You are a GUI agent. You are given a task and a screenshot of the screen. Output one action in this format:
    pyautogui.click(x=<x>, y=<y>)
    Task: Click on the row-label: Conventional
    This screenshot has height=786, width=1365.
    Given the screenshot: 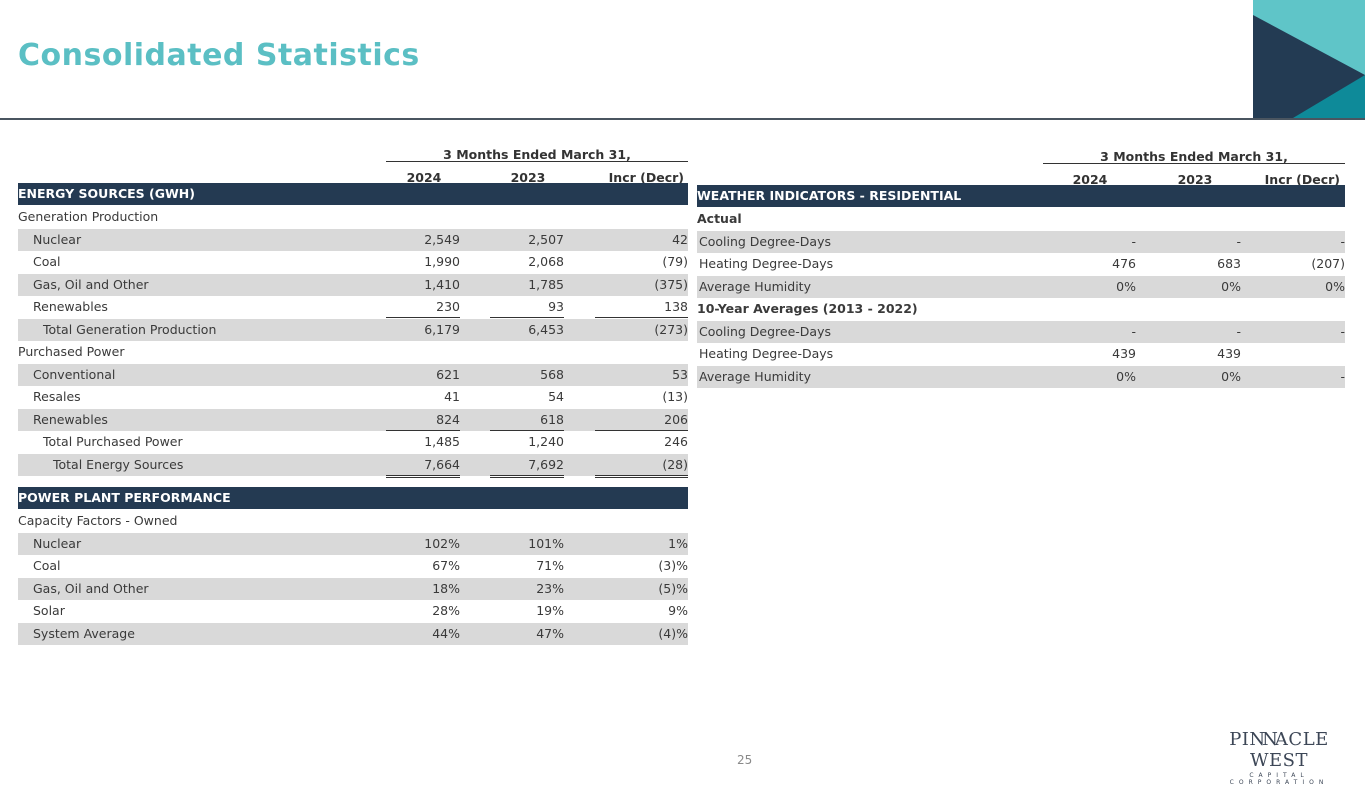 What is the action you would take?
    pyautogui.click(x=74, y=374)
    